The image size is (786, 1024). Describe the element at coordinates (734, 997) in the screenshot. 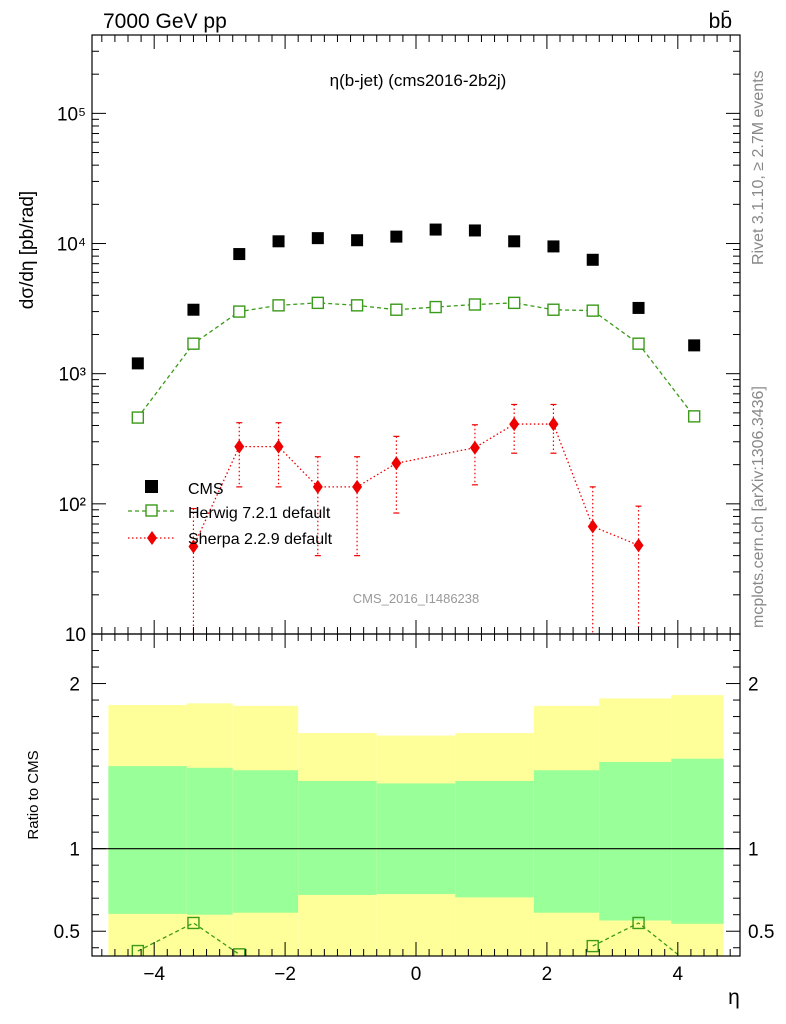

I see `x-axis-title: η` at that location.